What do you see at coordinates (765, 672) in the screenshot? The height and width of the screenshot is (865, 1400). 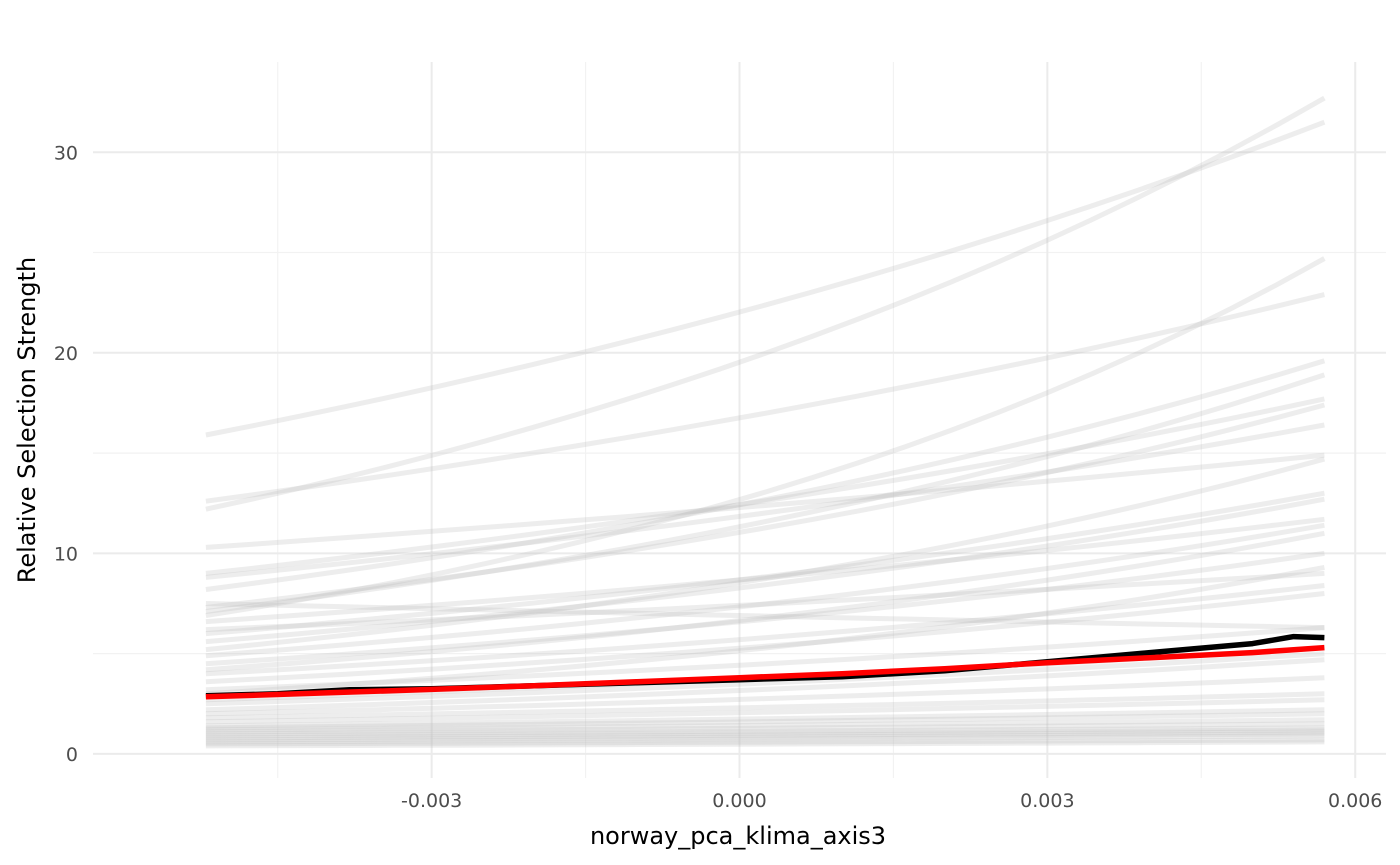 I see `fitted-series-line` at bounding box center [765, 672].